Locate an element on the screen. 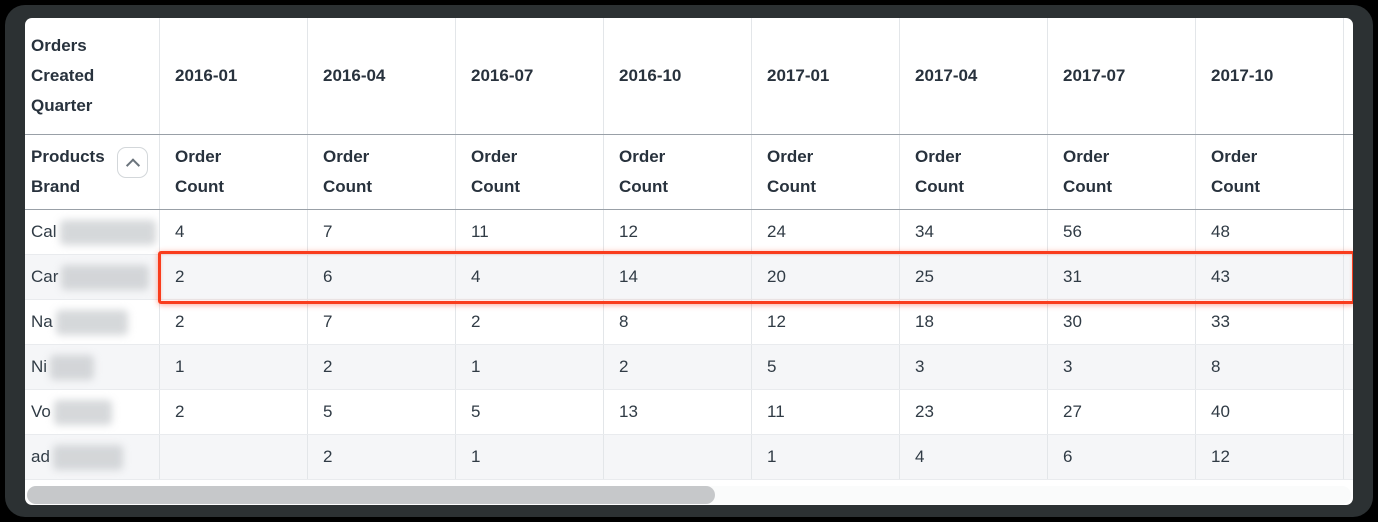 The width and height of the screenshot is (1378, 522). brand-label: Na is located at coordinates (79, 322).